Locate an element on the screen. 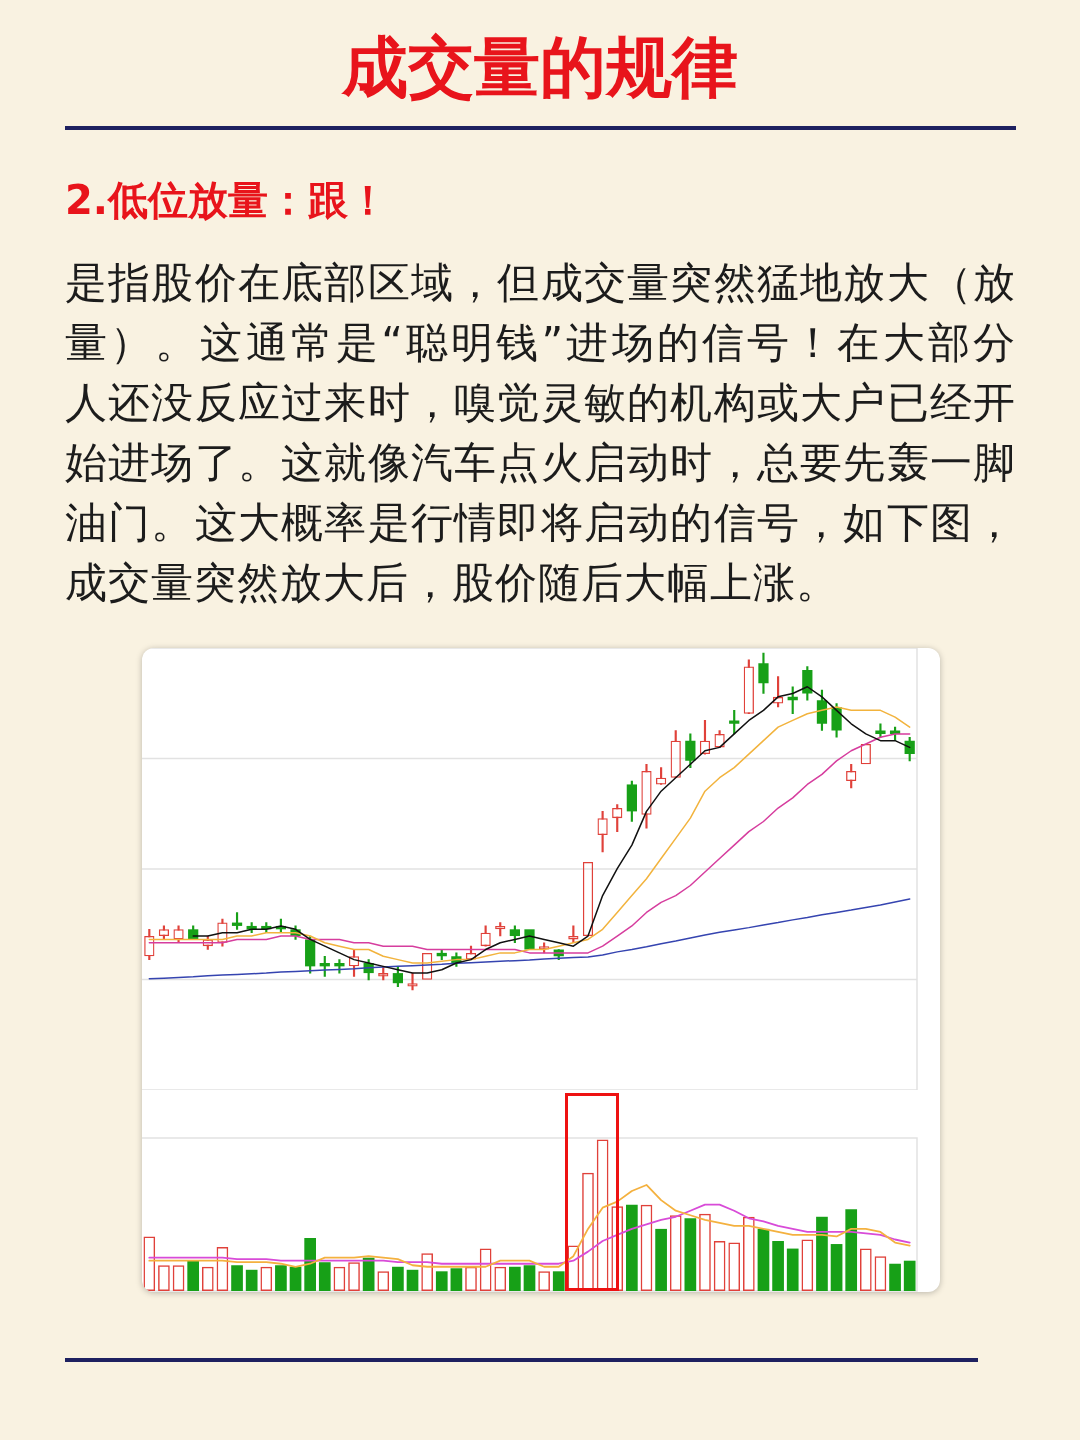 The image size is (1080, 1440). chart-title: 成交量的规律 is located at coordinates (539, 68).